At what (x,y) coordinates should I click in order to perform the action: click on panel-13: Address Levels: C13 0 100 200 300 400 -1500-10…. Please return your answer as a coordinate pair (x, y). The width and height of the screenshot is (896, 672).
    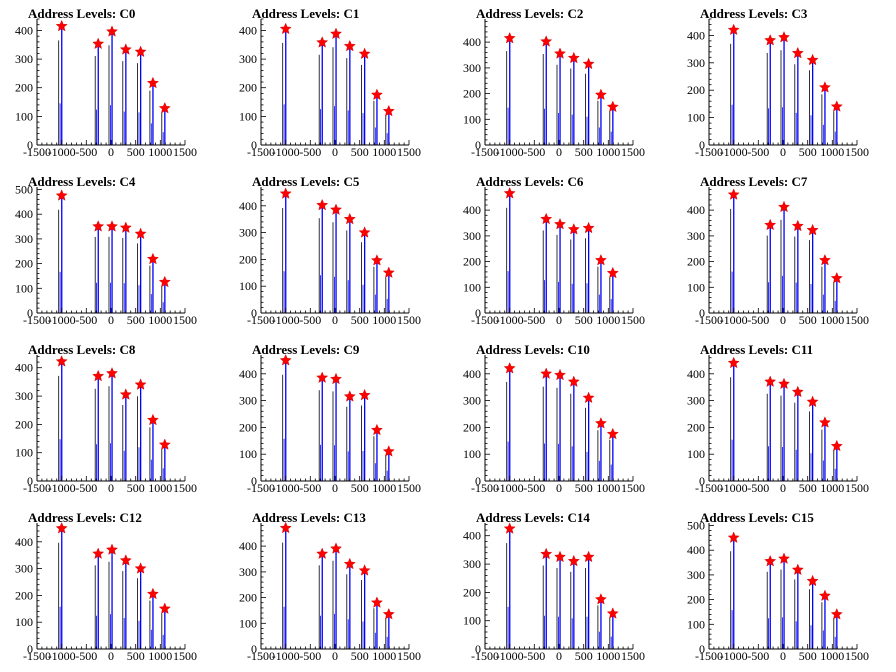
    Looking at the image, I should click on (330, 586).